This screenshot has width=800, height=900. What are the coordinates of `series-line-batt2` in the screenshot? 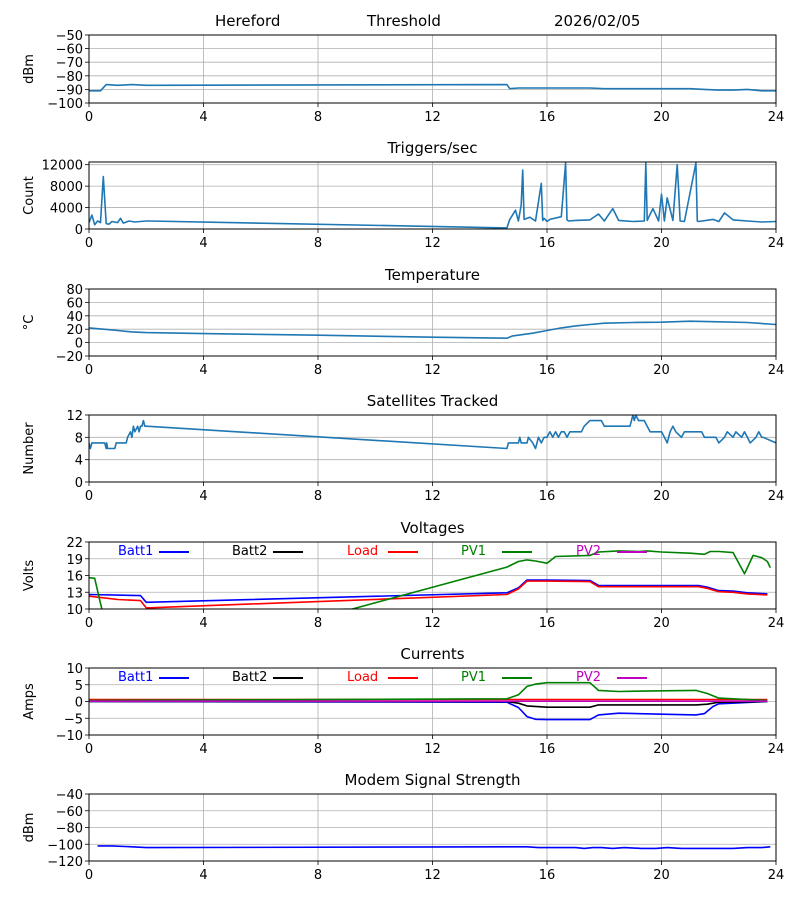 It's located at (428, 704).